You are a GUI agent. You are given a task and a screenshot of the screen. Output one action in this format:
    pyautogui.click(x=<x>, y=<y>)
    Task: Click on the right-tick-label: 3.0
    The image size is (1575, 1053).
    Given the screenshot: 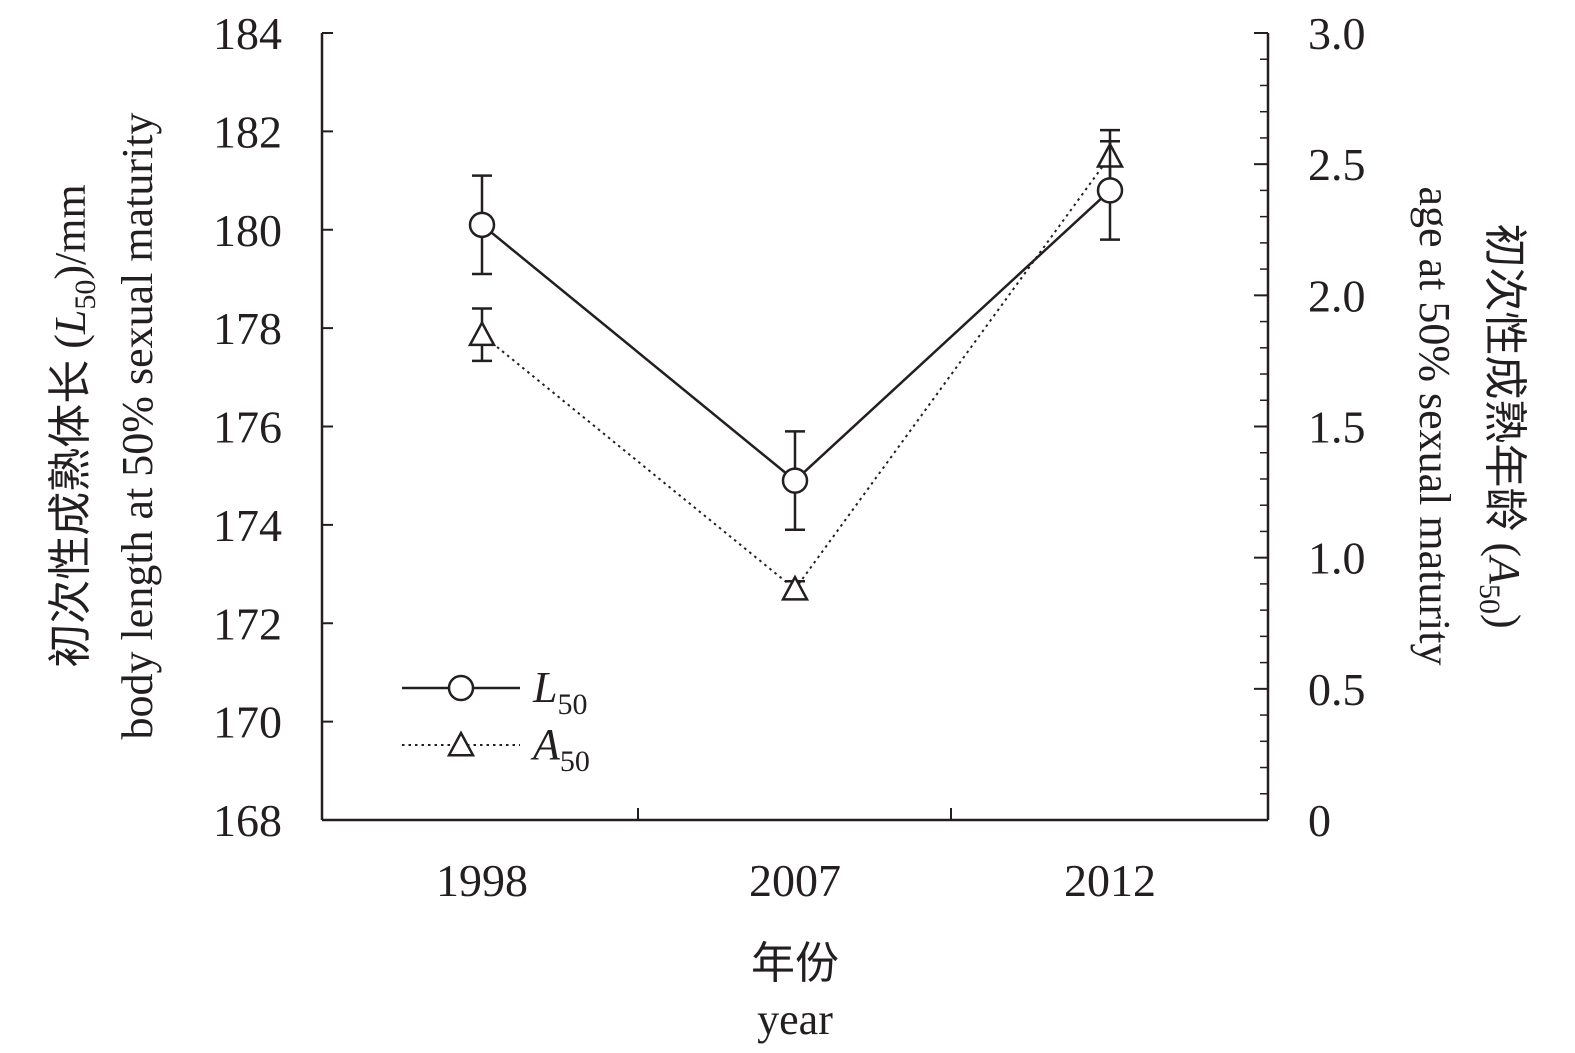 What is the action you would take?
    pyautogui.click(x=1337, y=33)
    